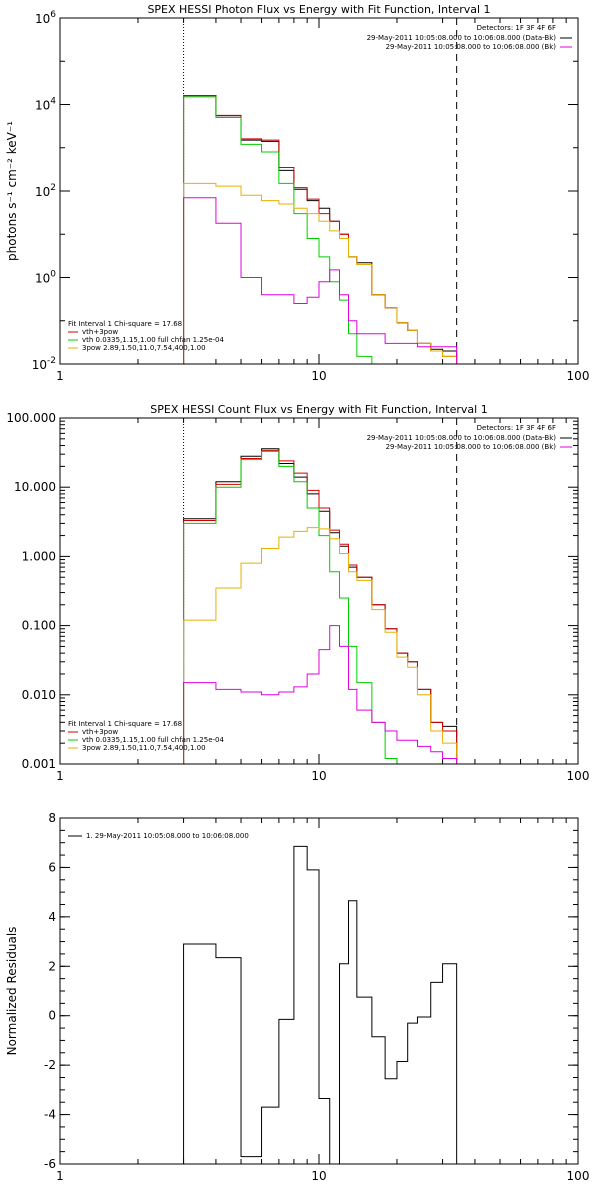 The image size is (600, 1200). What do you see at coordinates (52, 867) in the screenshot?
I see `y-tick-label: 6` at bounding box center [52, 867].